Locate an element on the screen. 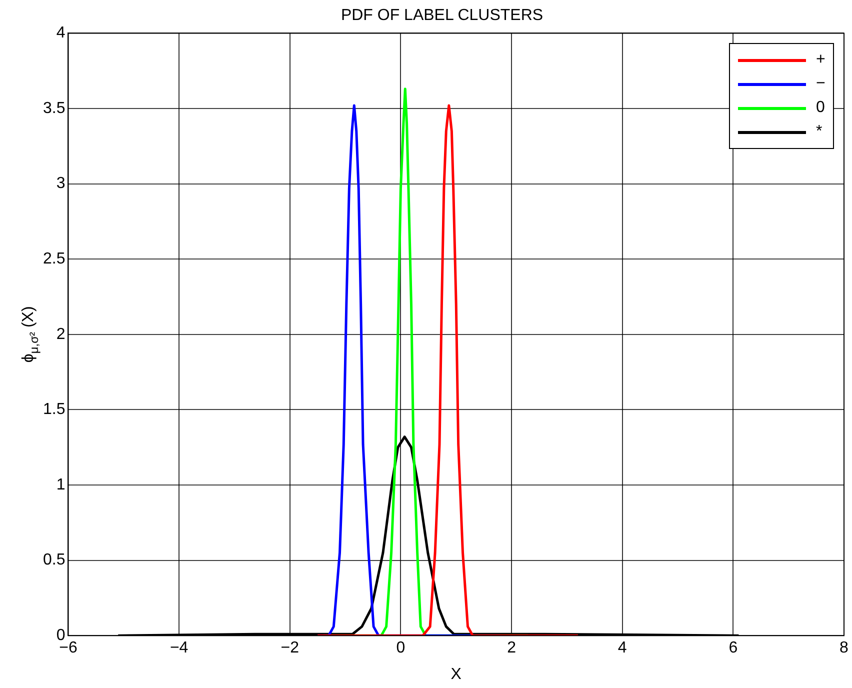  y-tick-label: 0.5 is located at coordinates (54, 560).